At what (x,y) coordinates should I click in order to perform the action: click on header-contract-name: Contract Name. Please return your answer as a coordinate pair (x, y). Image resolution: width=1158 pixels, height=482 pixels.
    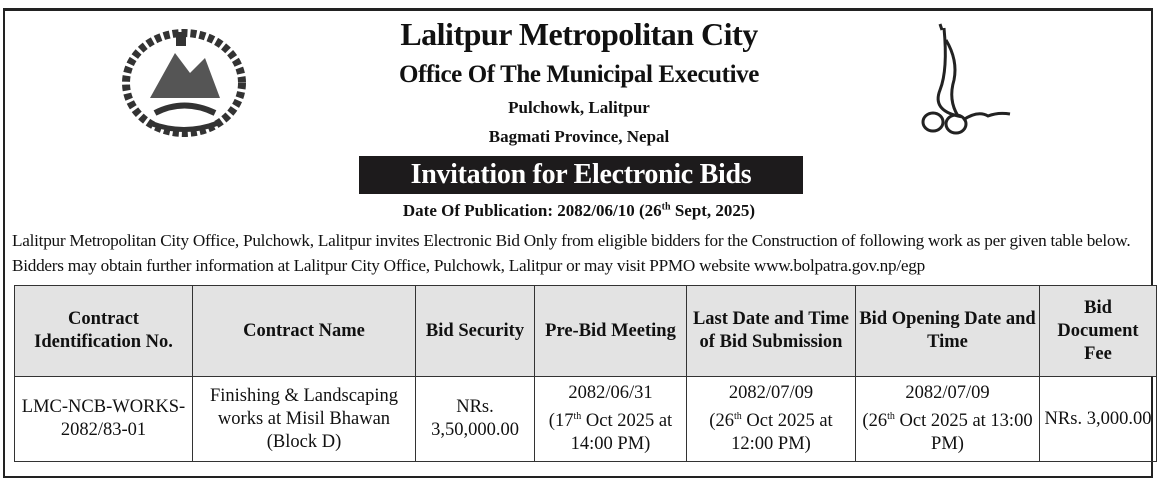
    Looking at the image, I should click on (304, 331).